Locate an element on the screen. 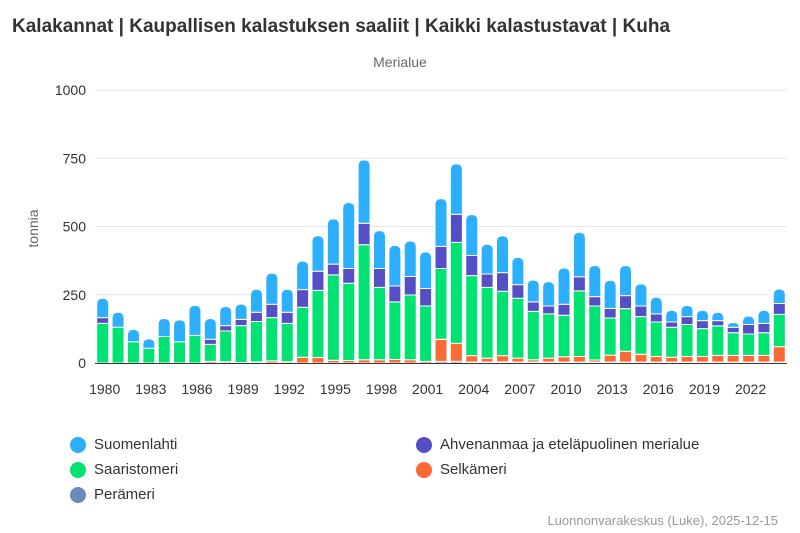  legend-item-suomenlahti: Suomenlahti is located at coordinates (123, 444).